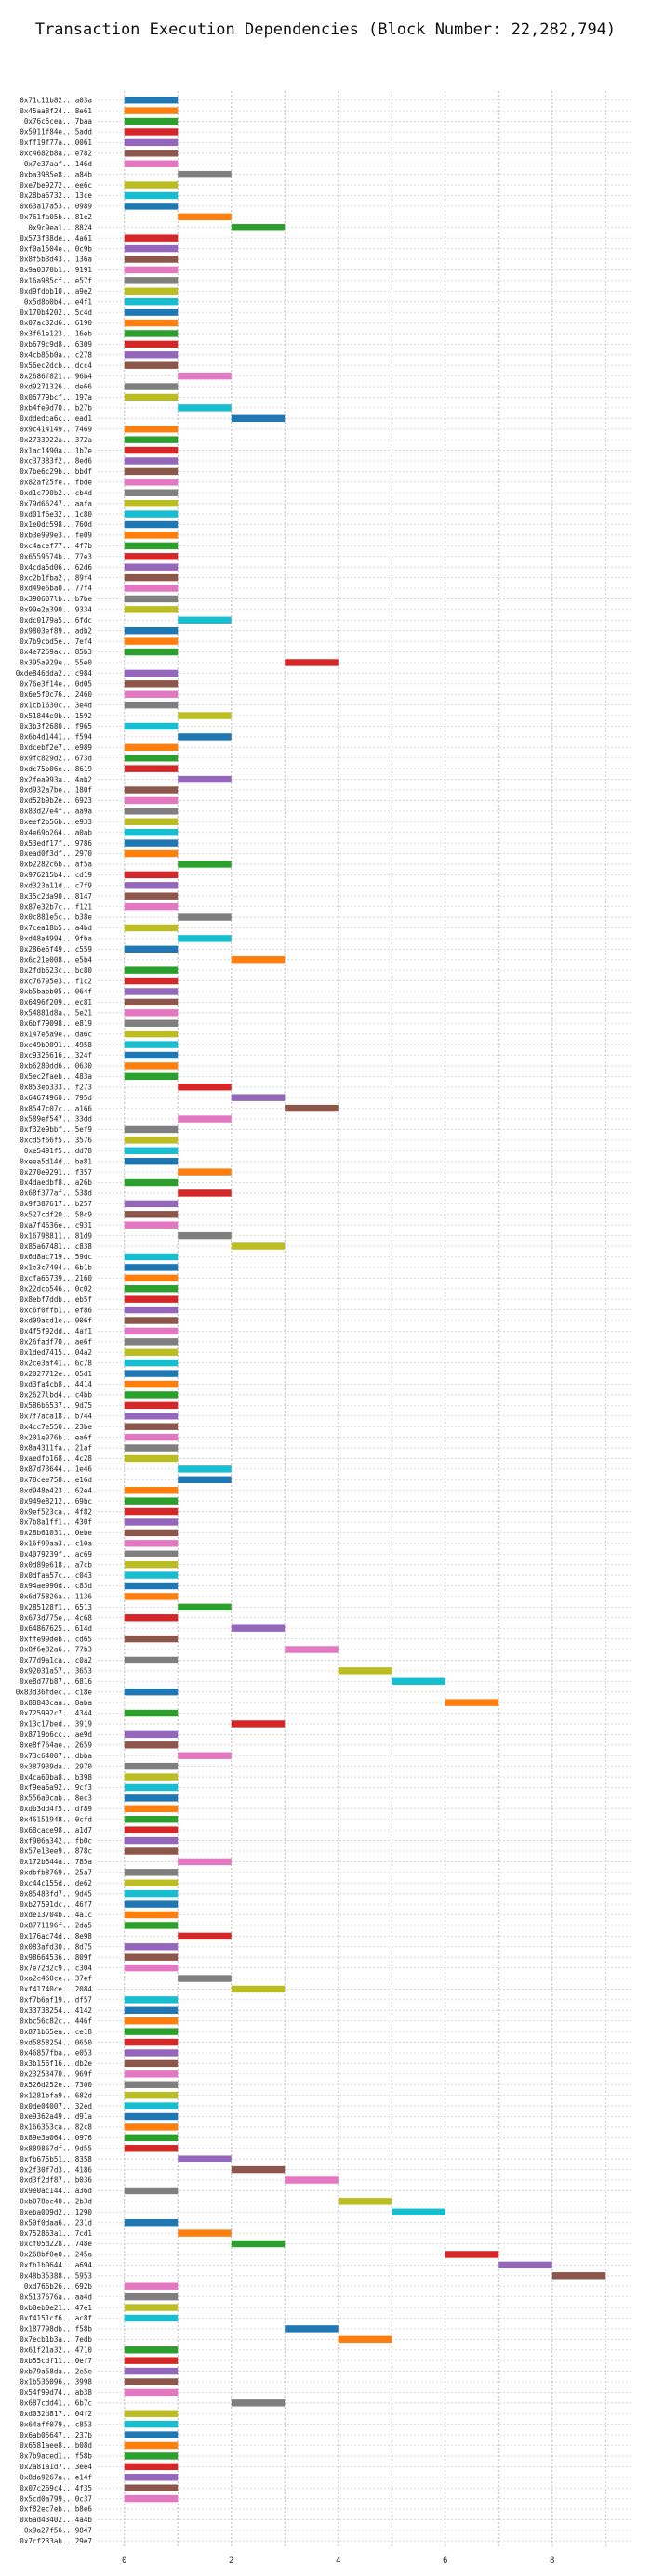 Image resolution: width=651 pixels, height=2576 pixels. I want to click on tx-hash-label: 0x4daedbf8...a26b, so click(56, 1182).